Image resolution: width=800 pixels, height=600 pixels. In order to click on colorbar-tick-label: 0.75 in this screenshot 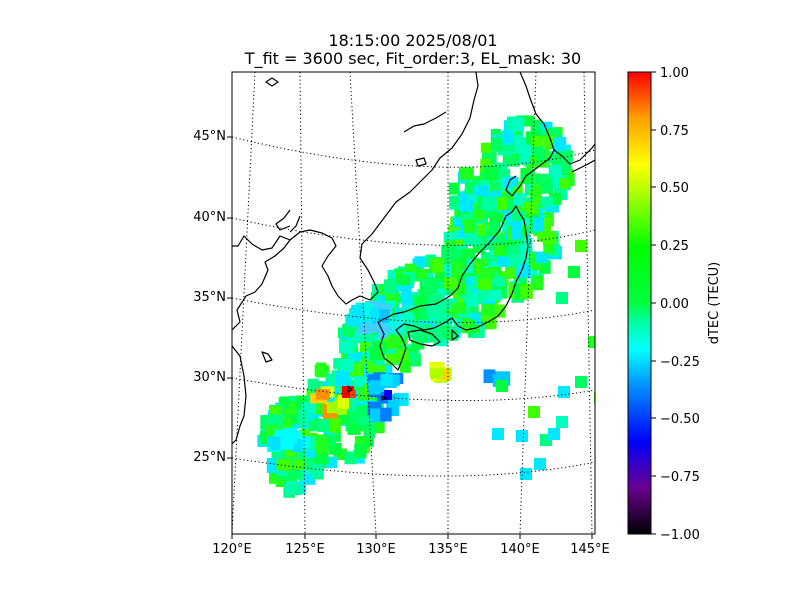, I will do `click(674, 131)`.